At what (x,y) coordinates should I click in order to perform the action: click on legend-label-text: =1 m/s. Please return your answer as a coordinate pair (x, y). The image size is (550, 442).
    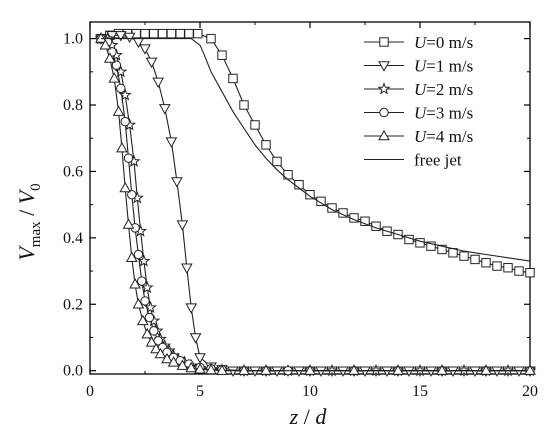
    Looking at the image, I should click on (449, 66).